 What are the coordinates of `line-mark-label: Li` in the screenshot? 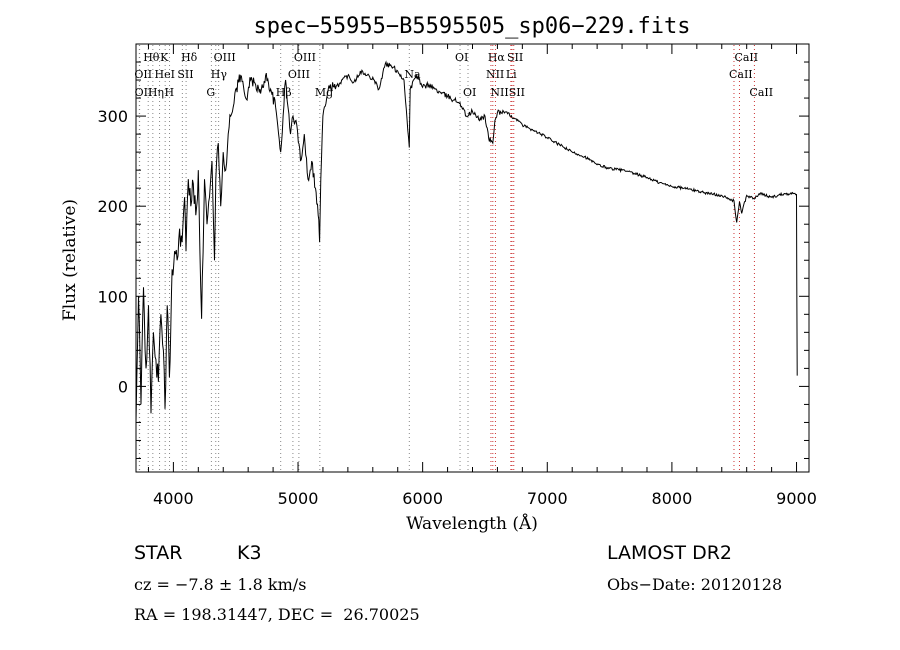 It's located at (511, 74).